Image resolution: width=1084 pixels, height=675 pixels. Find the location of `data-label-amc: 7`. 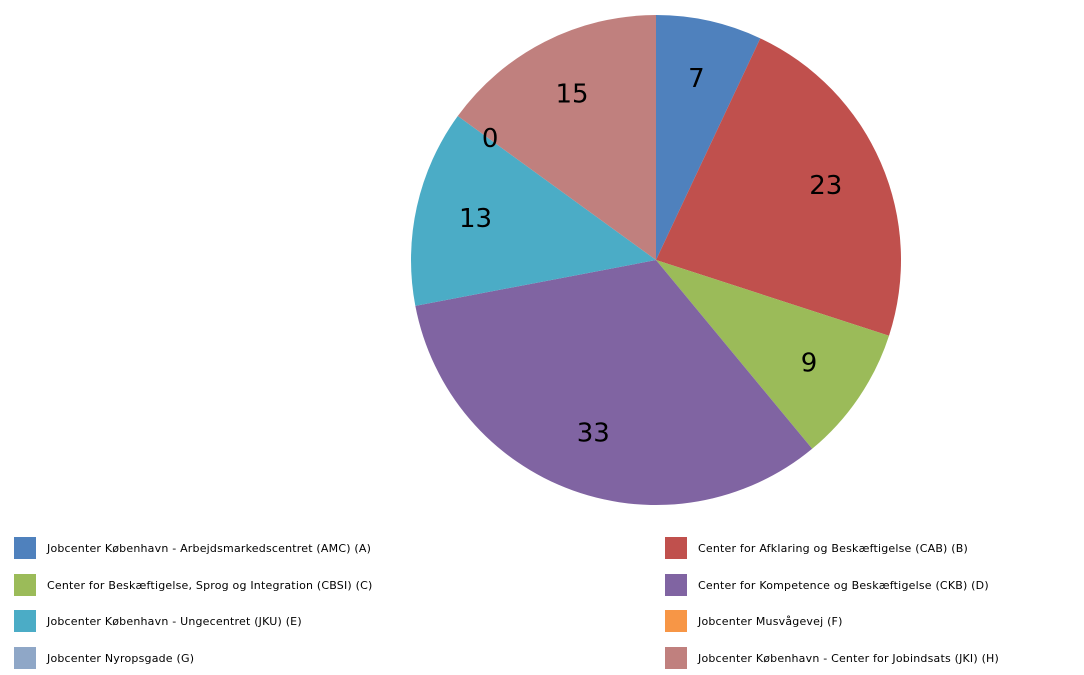

data-label-amc: 7 is located at coordinates (696, 79).